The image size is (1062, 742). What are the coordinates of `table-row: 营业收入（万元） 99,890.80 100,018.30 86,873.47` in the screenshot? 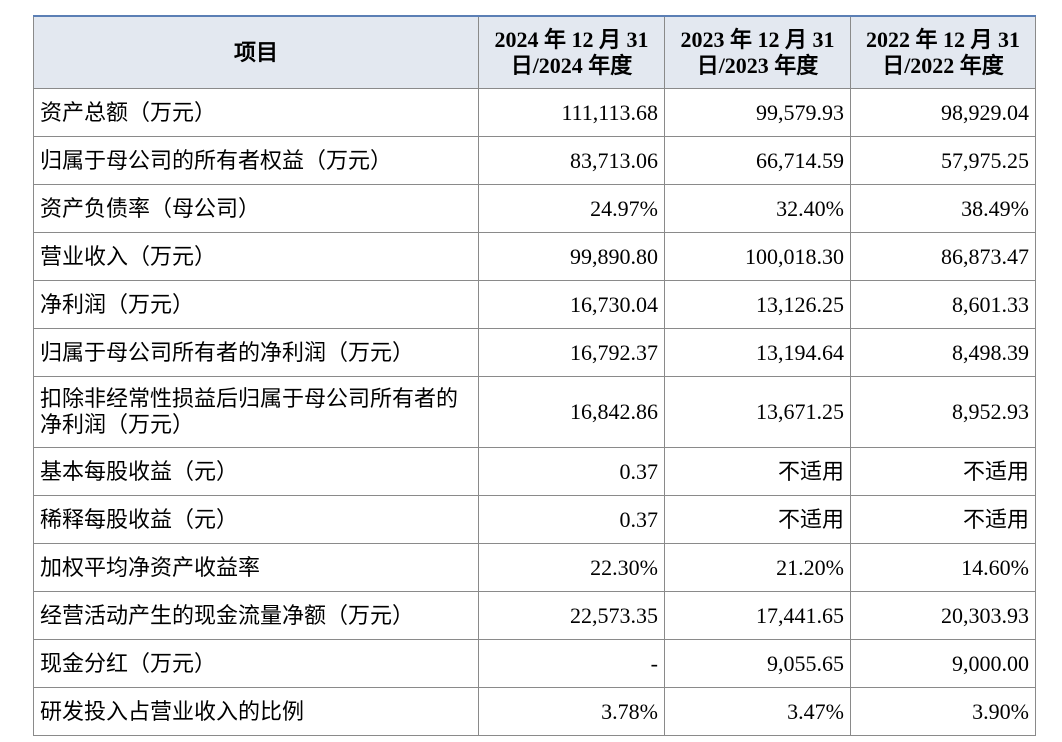 It's located at (534, 256).